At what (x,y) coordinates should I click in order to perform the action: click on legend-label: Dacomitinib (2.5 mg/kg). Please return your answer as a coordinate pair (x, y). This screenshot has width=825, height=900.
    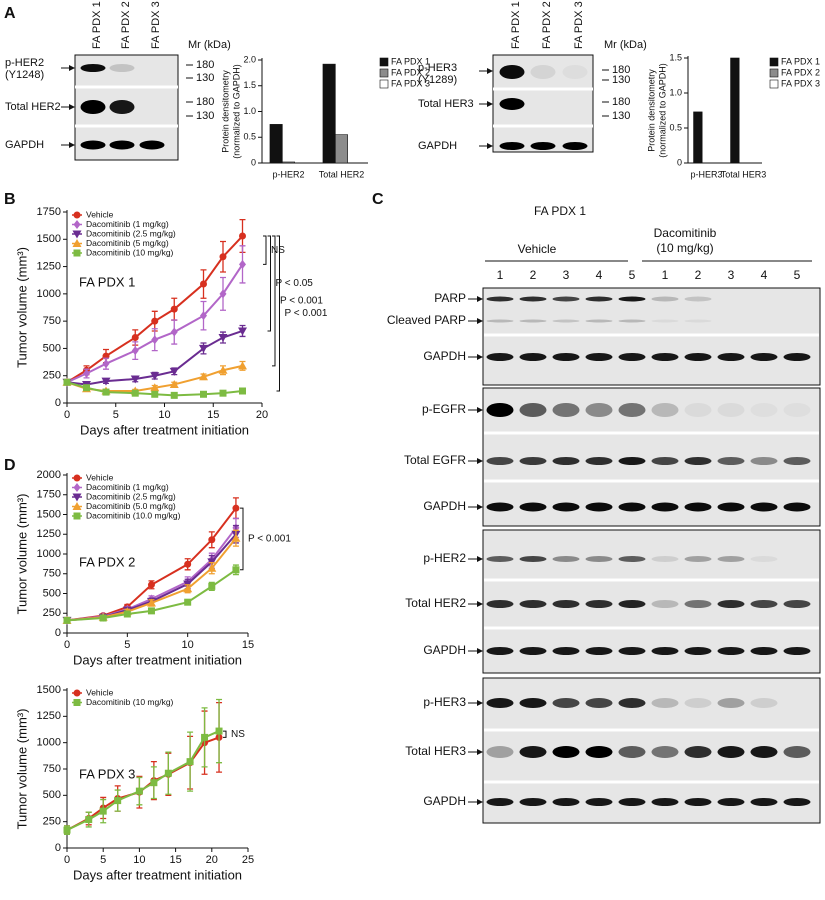
    Looking at the image, I should click on (131, 233).